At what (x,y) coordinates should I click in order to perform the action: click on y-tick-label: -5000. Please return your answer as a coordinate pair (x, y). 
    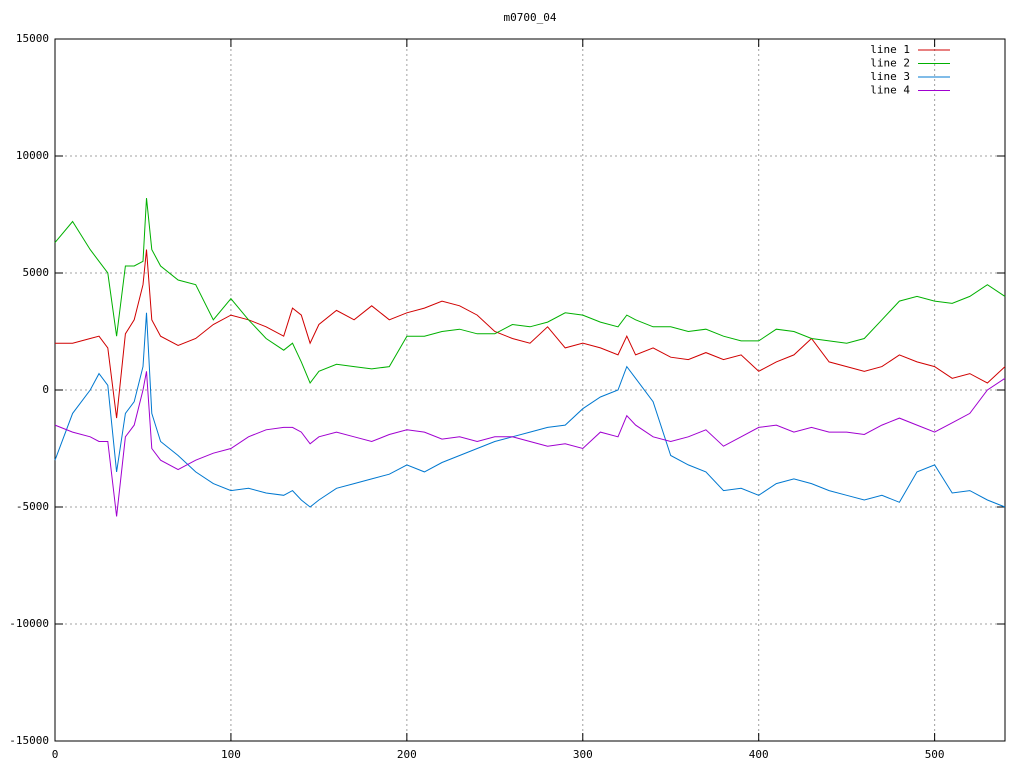
    Looking at the image, I should click on (32, 506).